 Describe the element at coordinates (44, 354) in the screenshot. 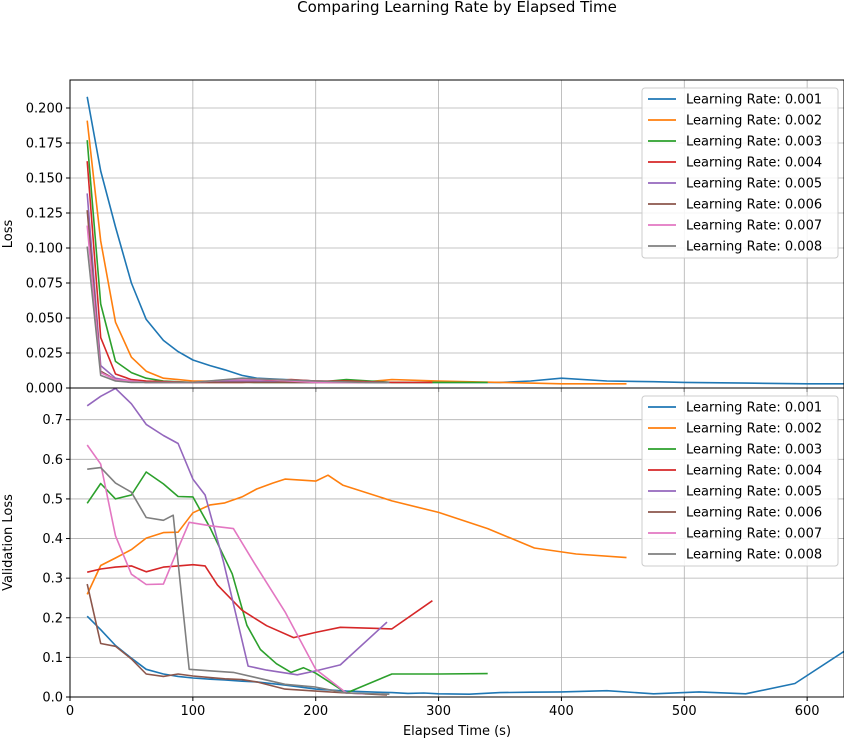

I see `y-tick-label: 0.025` at that location.